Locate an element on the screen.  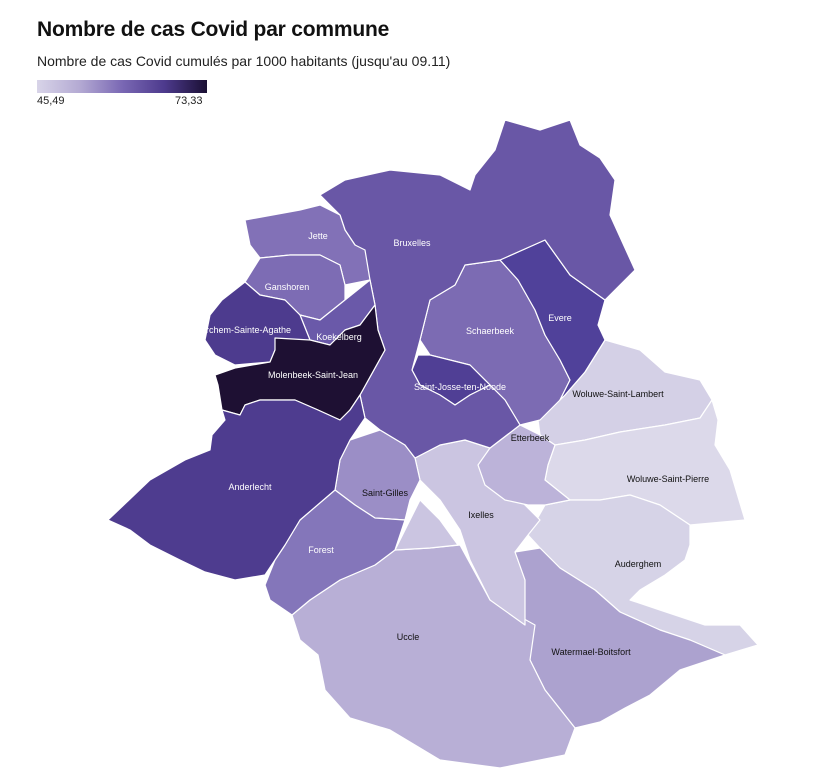
label-auderghem: Auderghem is located at coordinates (638, 564).